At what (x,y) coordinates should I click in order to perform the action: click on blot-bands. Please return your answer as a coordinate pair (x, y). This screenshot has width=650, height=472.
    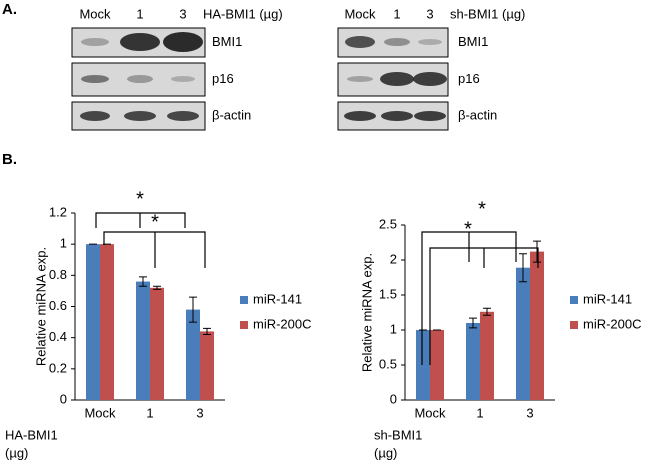
    Looking at the image, I should click on (263, 76).